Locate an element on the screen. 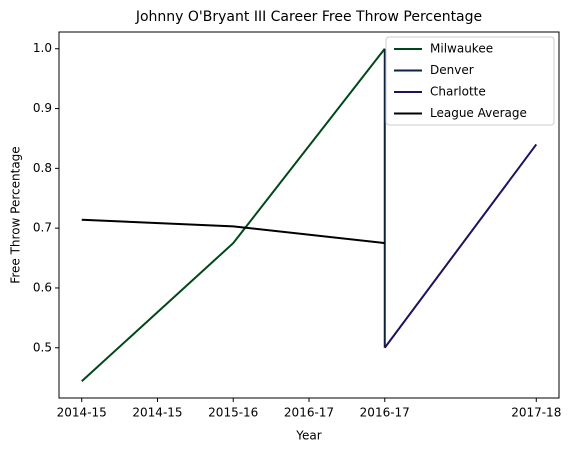  legend-label: Denver is located at coordinates (452, 70).